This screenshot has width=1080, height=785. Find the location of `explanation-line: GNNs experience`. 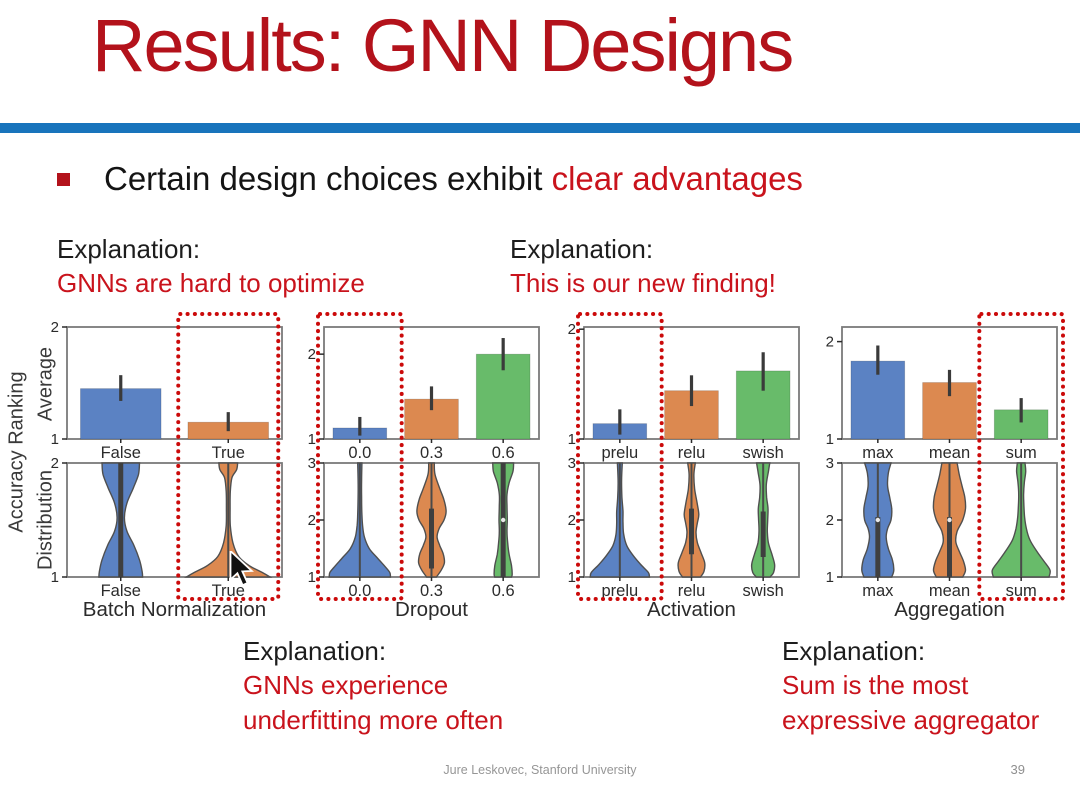

explanation-line: GNNs experience is located at coordinates (346, 685).